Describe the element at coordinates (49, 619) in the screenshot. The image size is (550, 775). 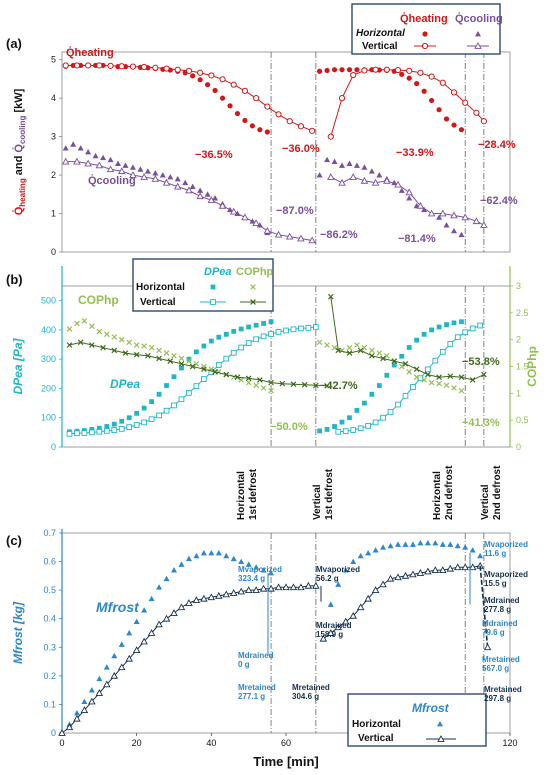
I see `panel-c-ytick-label: 0.4` at that location.